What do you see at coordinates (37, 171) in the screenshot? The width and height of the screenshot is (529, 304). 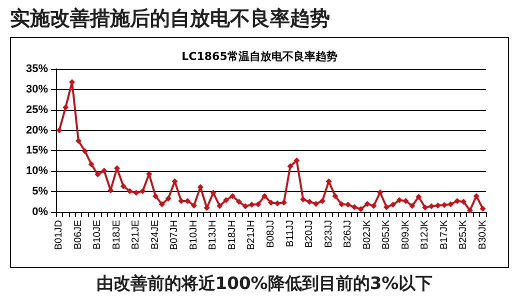 I see `y-tick-label: 10%` at bounding box center [37, 171].